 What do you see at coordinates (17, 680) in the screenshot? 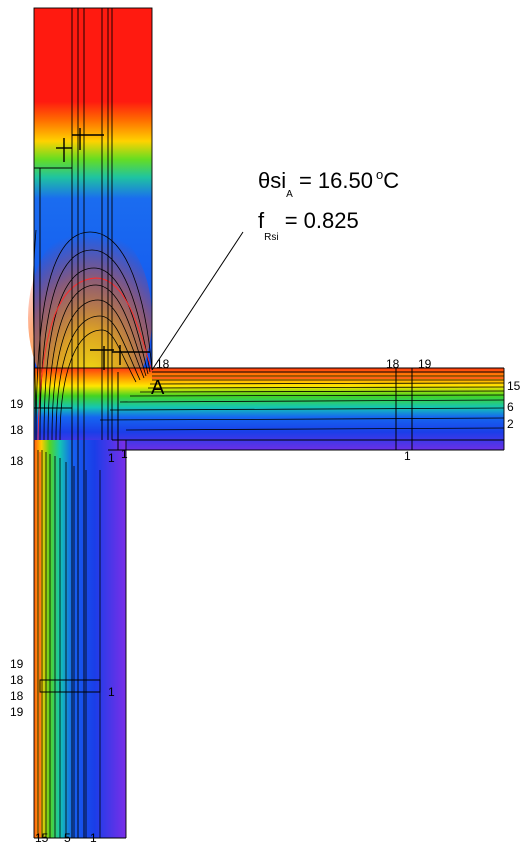
I see `label-18-low-a: 18` at bounding box center [17, 680].